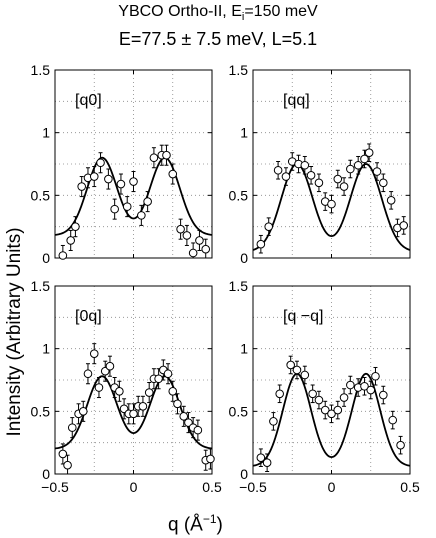 This screenshot has height=538, width=436. Describe the element at coordinates (281, 11) in the screenshot. I see `chart-title-suffix: =150 meV` at that location.